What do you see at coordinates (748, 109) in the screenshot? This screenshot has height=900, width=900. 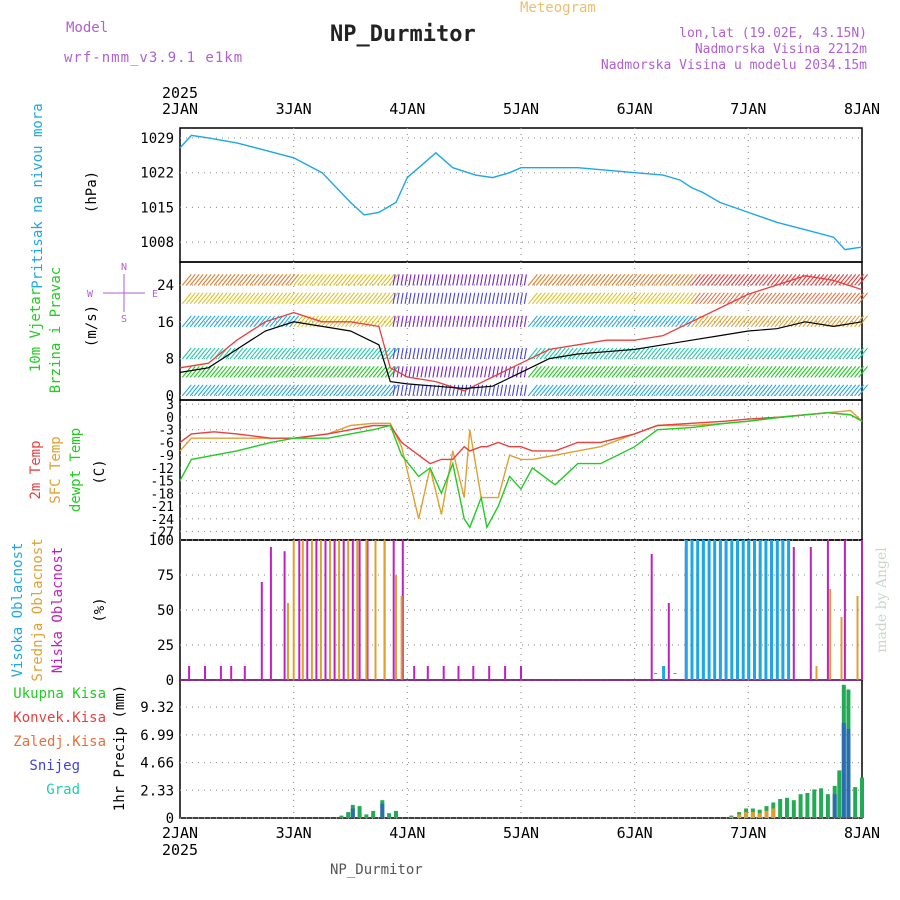 I see `x-tick-label-top: 7JAN` at bounding box center [748, 109].